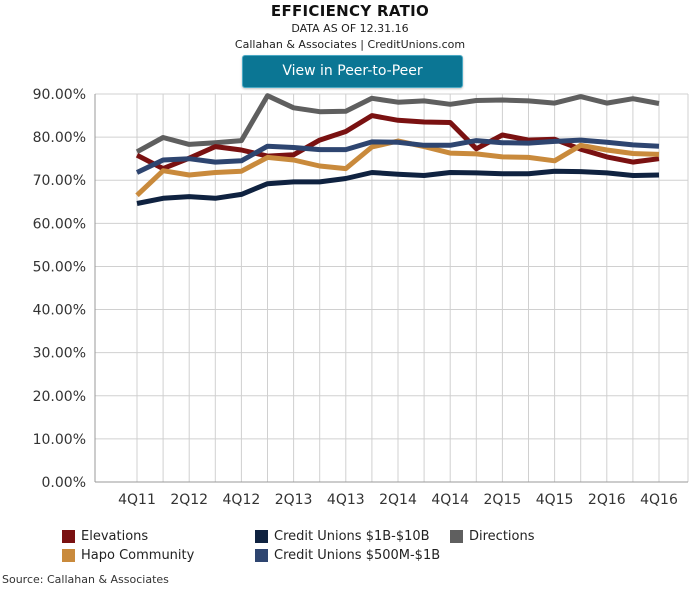  What do you see at coordinates (350, 44) in the screenshot?
I see `credit-line: Callahan & Associates | CreditUnions.com` at bounding box center [350, 44].